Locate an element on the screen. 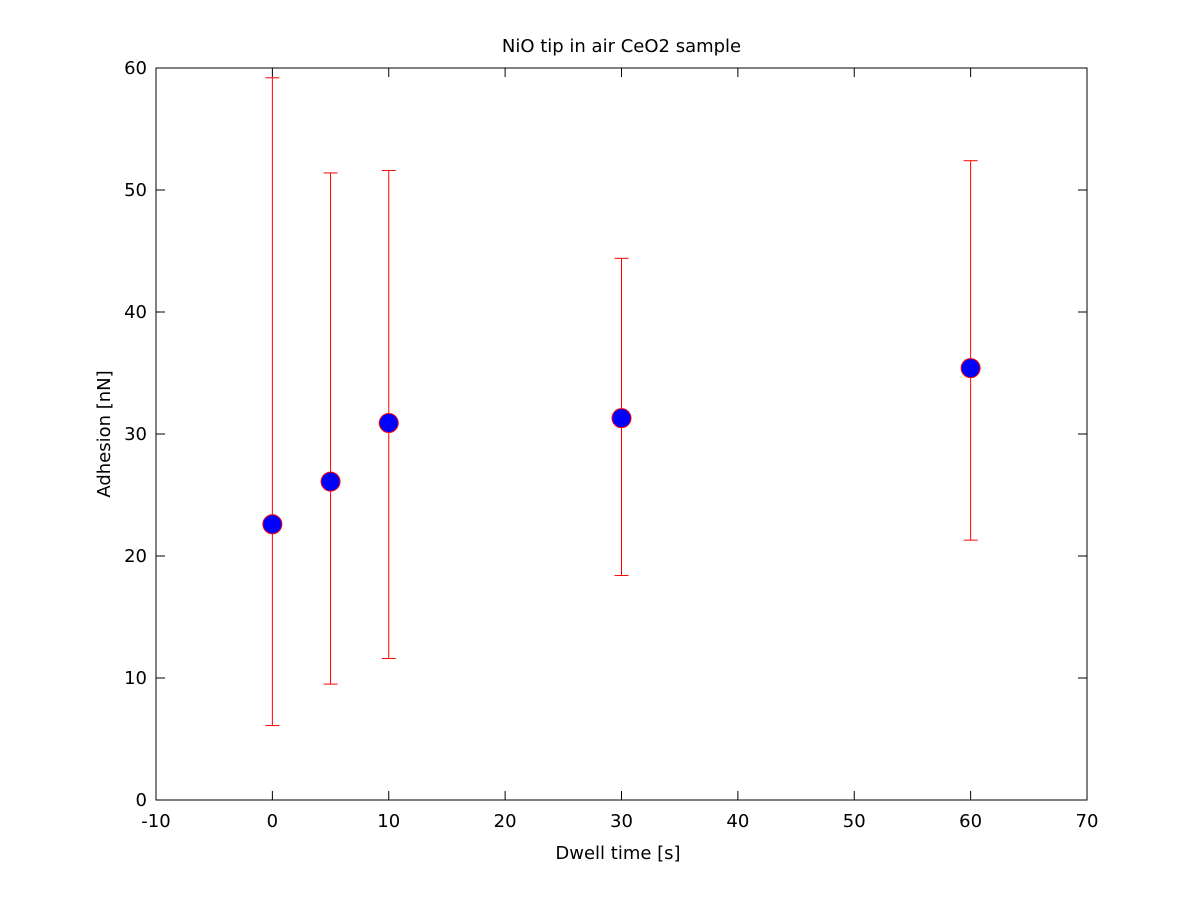 The height and width of the screenshot is (900, 1201). chart-title: NiO tip in air CeO2 sample is located at coordinates (621, 46).